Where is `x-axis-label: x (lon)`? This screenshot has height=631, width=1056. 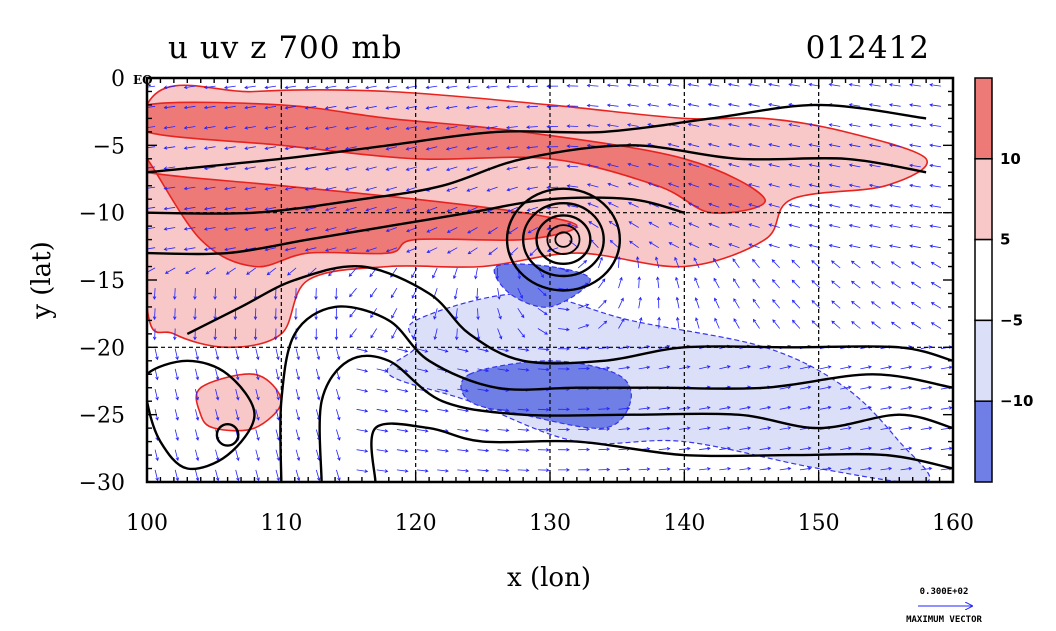
x-axis-label: x (lon) is located at coordinates (549, 578).